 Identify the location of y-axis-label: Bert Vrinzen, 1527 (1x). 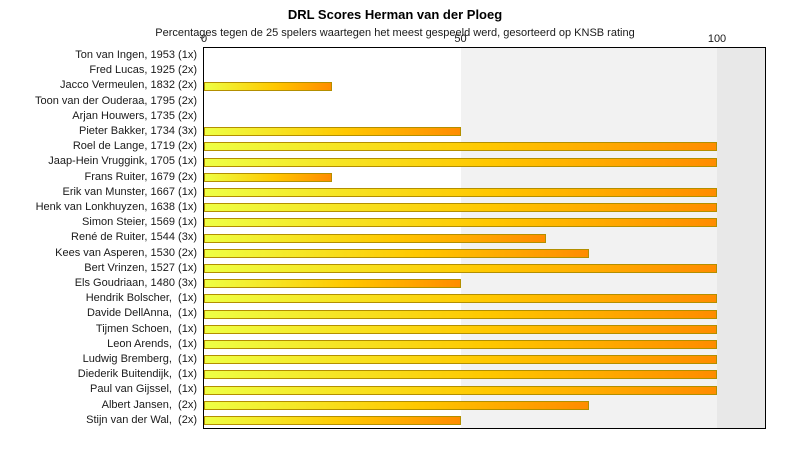
(140, 267).